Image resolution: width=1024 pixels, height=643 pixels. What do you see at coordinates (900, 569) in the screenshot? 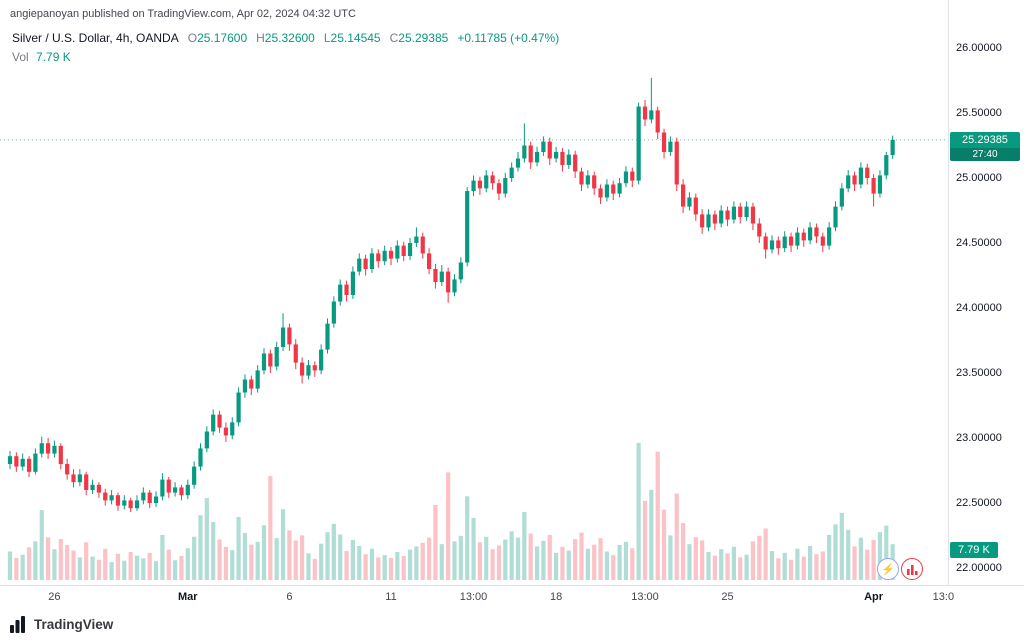
I see `reaction-stickers: ⚡` at bounding box center [900, 569].